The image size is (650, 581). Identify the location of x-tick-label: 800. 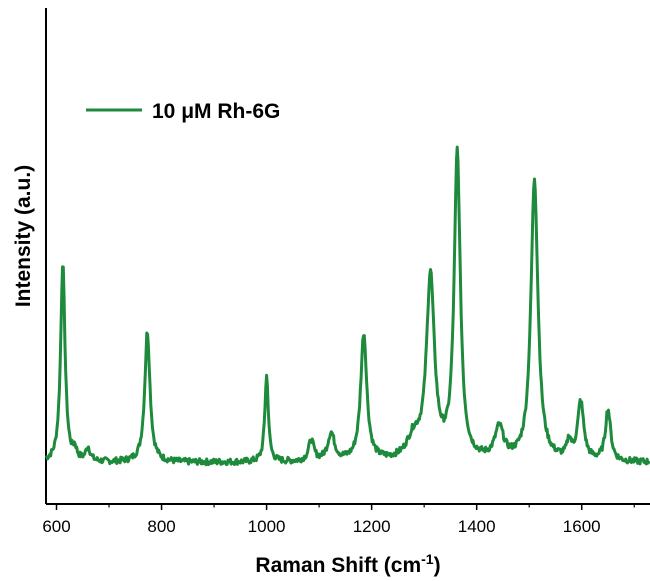
(161, 526).